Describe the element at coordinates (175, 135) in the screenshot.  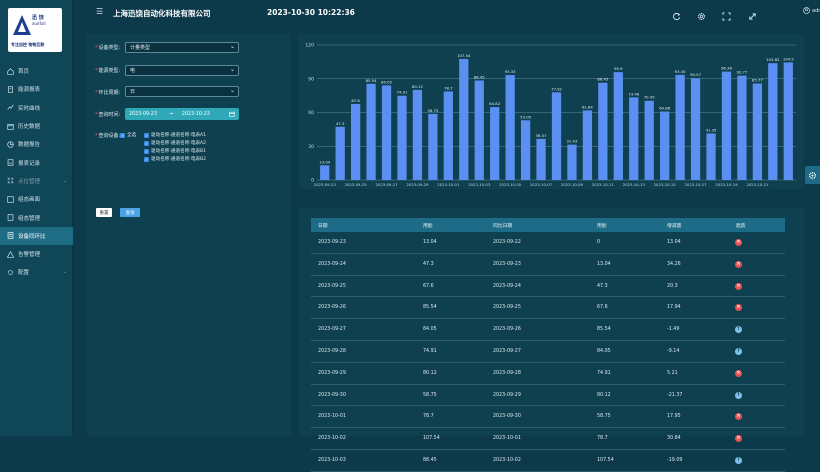
I see `device-option: ✓ 驱动名称:通道名称:电表A1` at that location.